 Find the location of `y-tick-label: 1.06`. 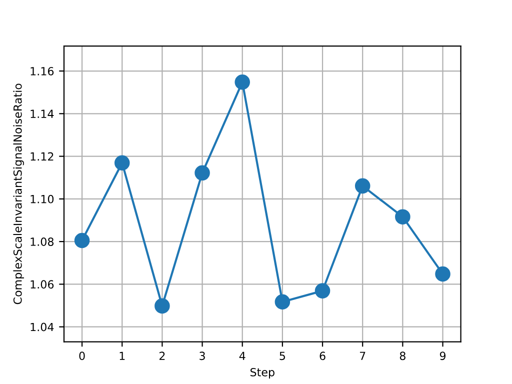

y-tick-label: 1.06 is located at coordinates (42, 284).